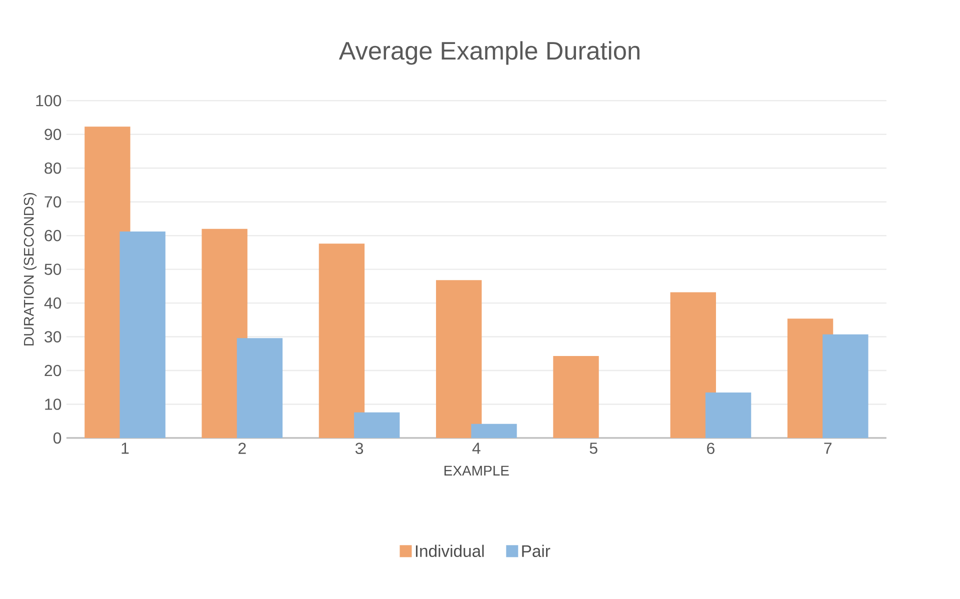 The width and height of the screenshot is (960, 599). What do you see at coordinates (53, 236) in the screenshot?
I see `y-tick-label: 60` at bounding box center [53, 236].